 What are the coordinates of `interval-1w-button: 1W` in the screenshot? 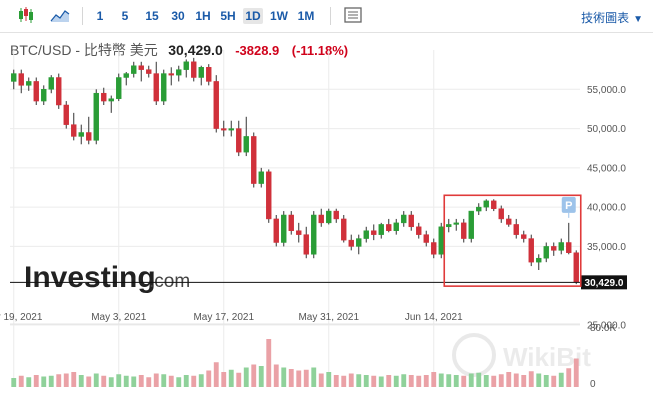 It's located at (279, 16).